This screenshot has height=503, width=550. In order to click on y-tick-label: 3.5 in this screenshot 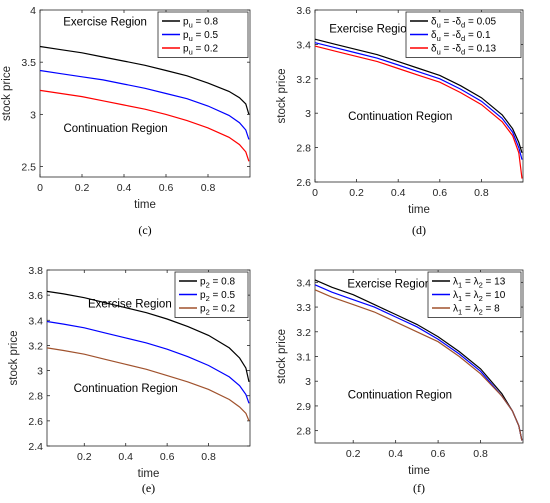, I will do `click(28, 63)`.